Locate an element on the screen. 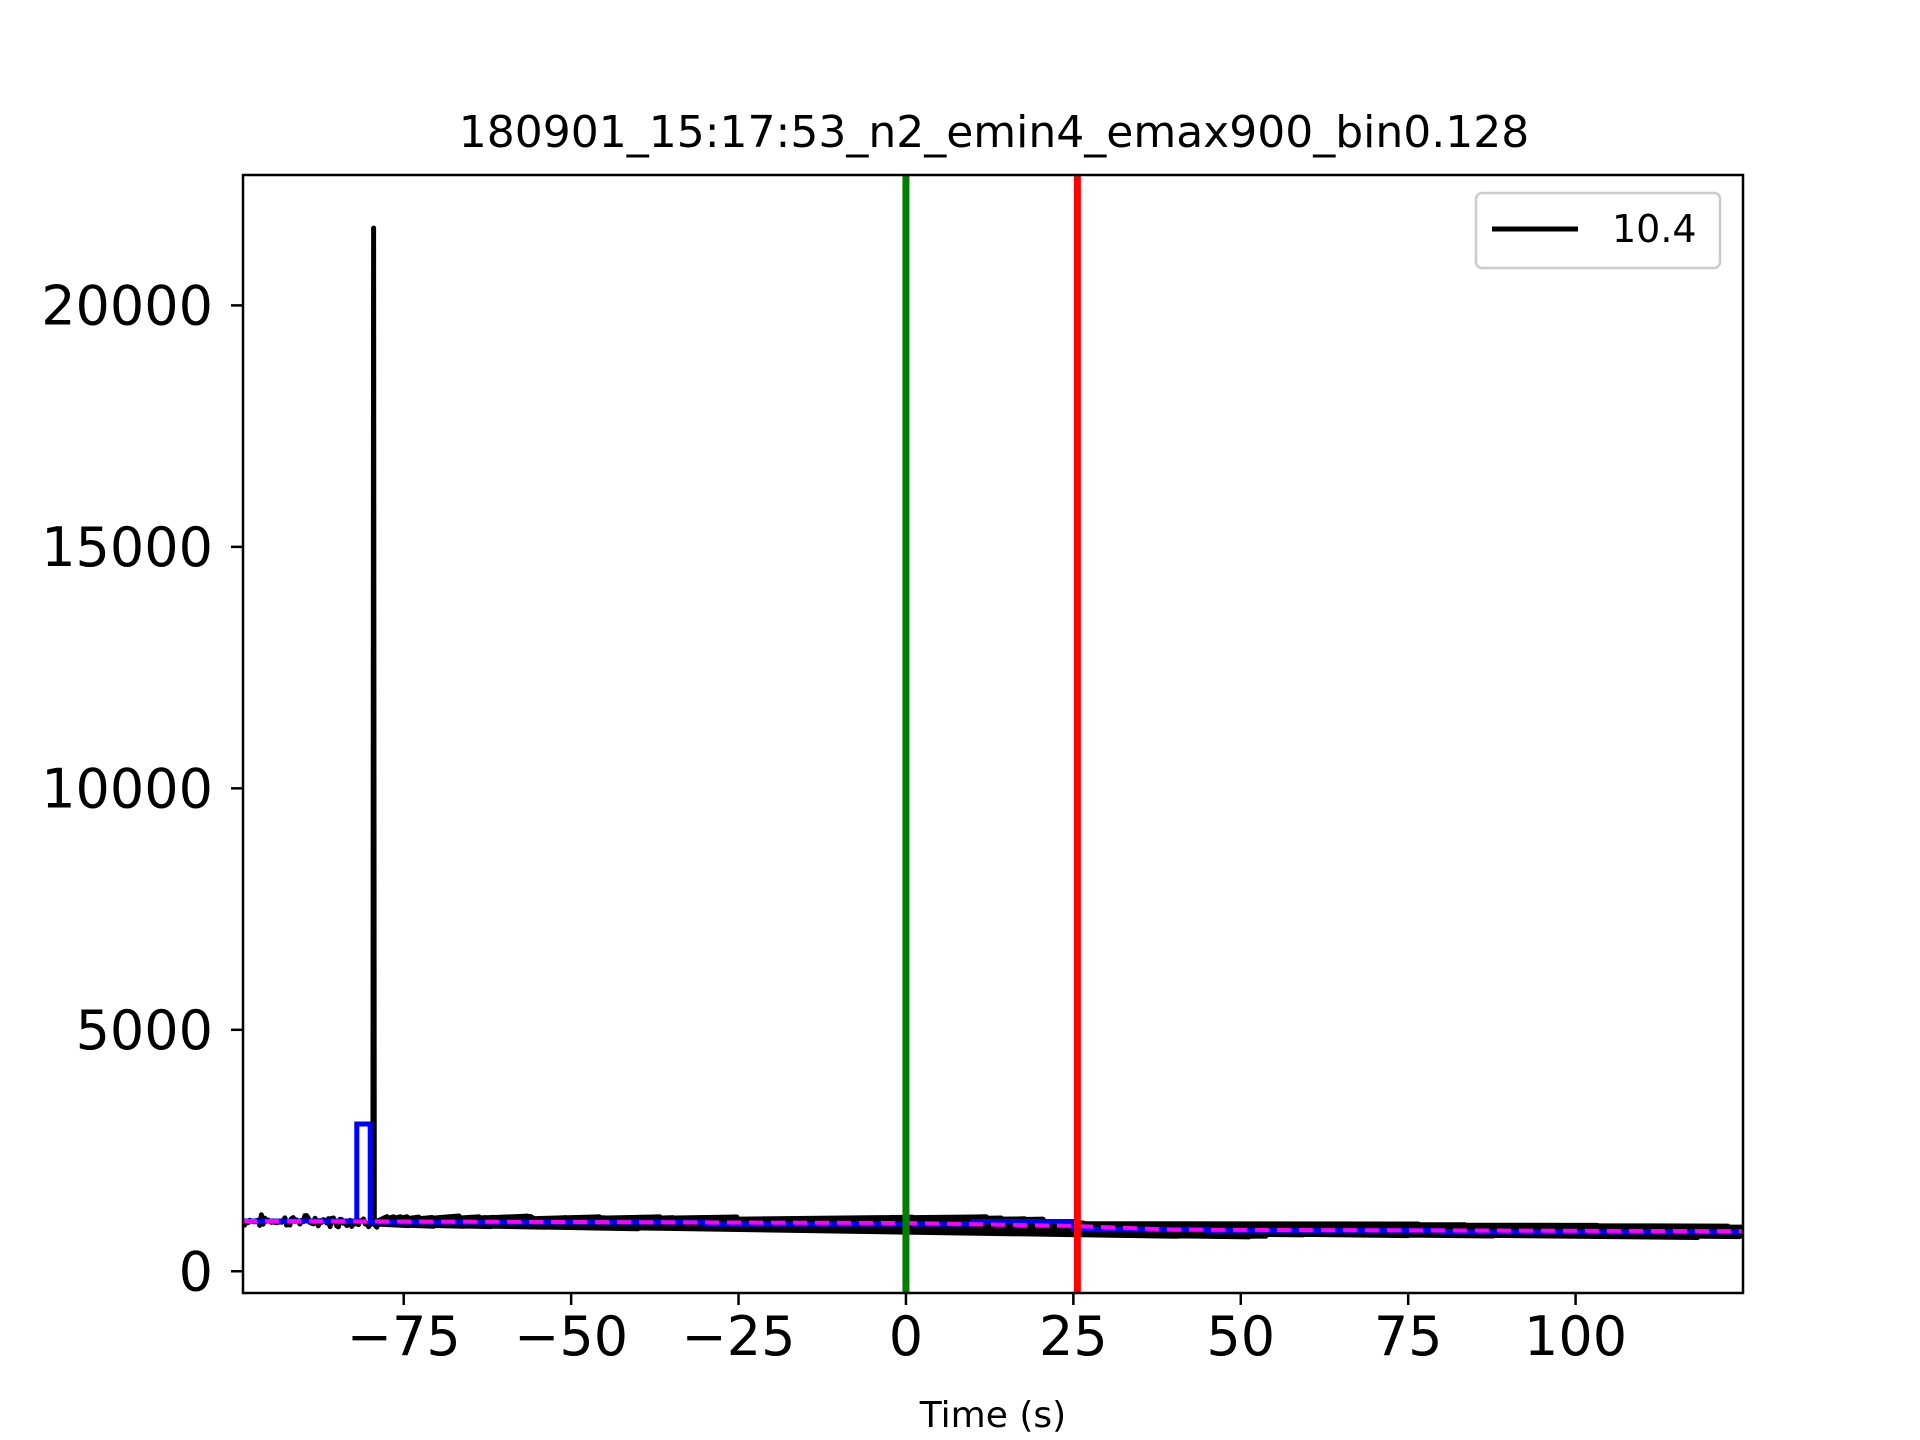  x-tick-label: 50 is located at coordinates (1240, 1336).